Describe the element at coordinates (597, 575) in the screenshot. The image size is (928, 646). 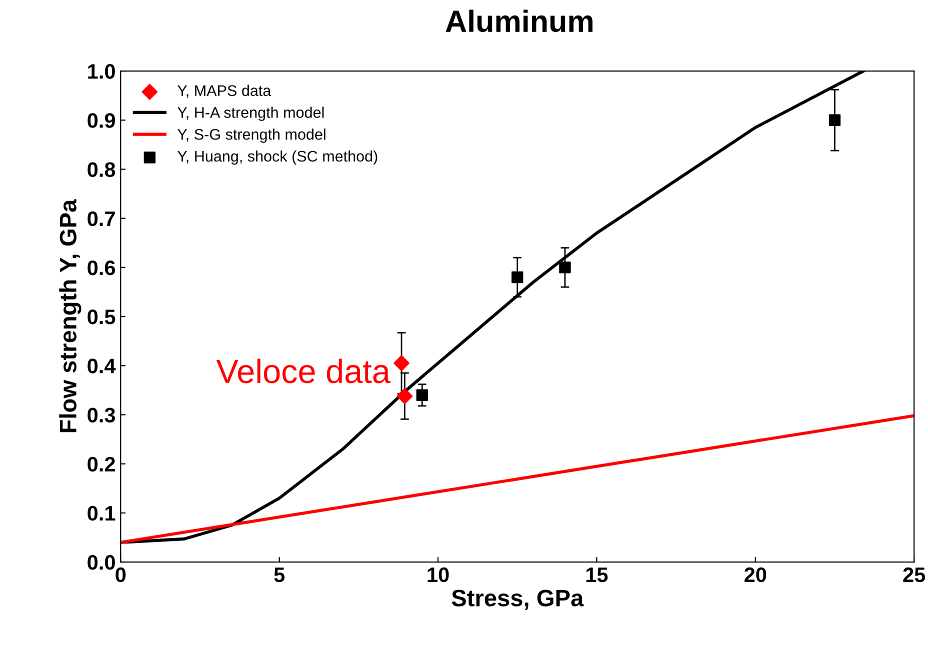
I see `x-tick-label: 15` at that location.